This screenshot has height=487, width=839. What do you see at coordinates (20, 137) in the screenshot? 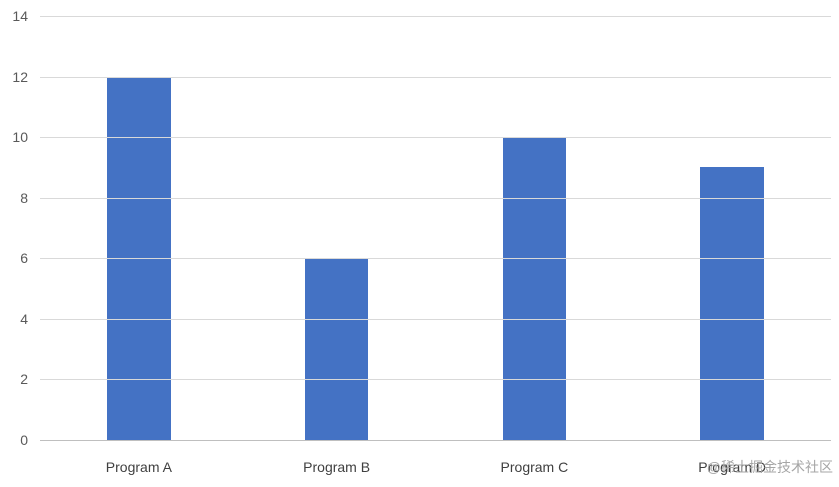
I see `y-tick-label: 10` at bounding box center [20, 137].